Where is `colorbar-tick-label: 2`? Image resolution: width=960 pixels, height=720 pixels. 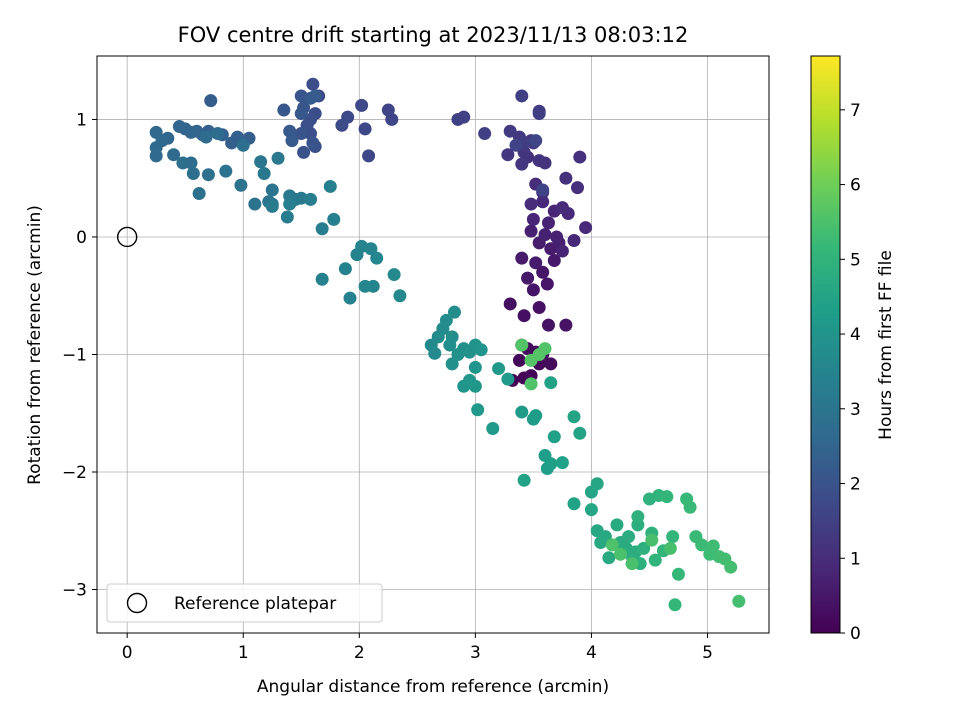 colorbar-tick-label: 2 is located at coordinates (855, 485).